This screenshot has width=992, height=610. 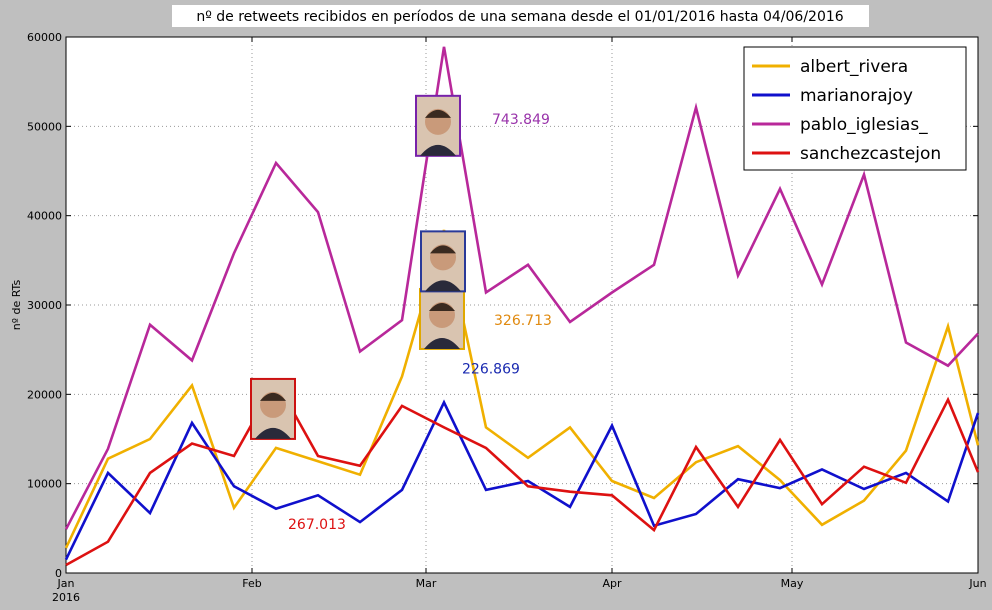 What do you see at coordinates (317, 525) in the screenshot?
I see `annotation-label-sanchezcastejon: 267.013` at bounding box center [317, 525].